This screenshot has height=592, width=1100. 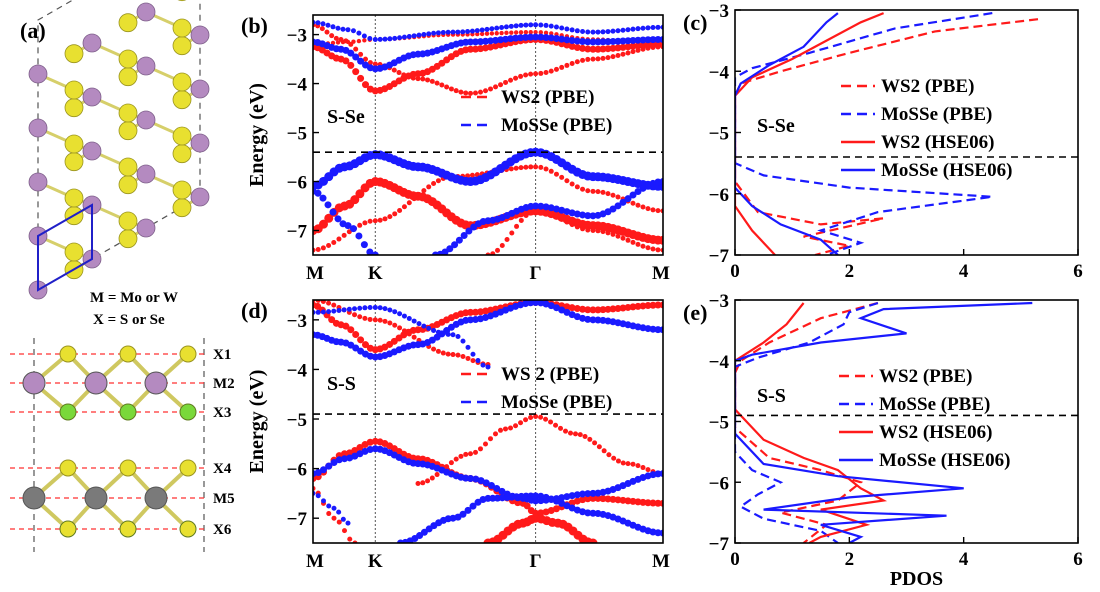 What do you see at coordinates (375, 273) in the screenshot?
I see `kpoint-label: K` at bounding box center [375, 273].